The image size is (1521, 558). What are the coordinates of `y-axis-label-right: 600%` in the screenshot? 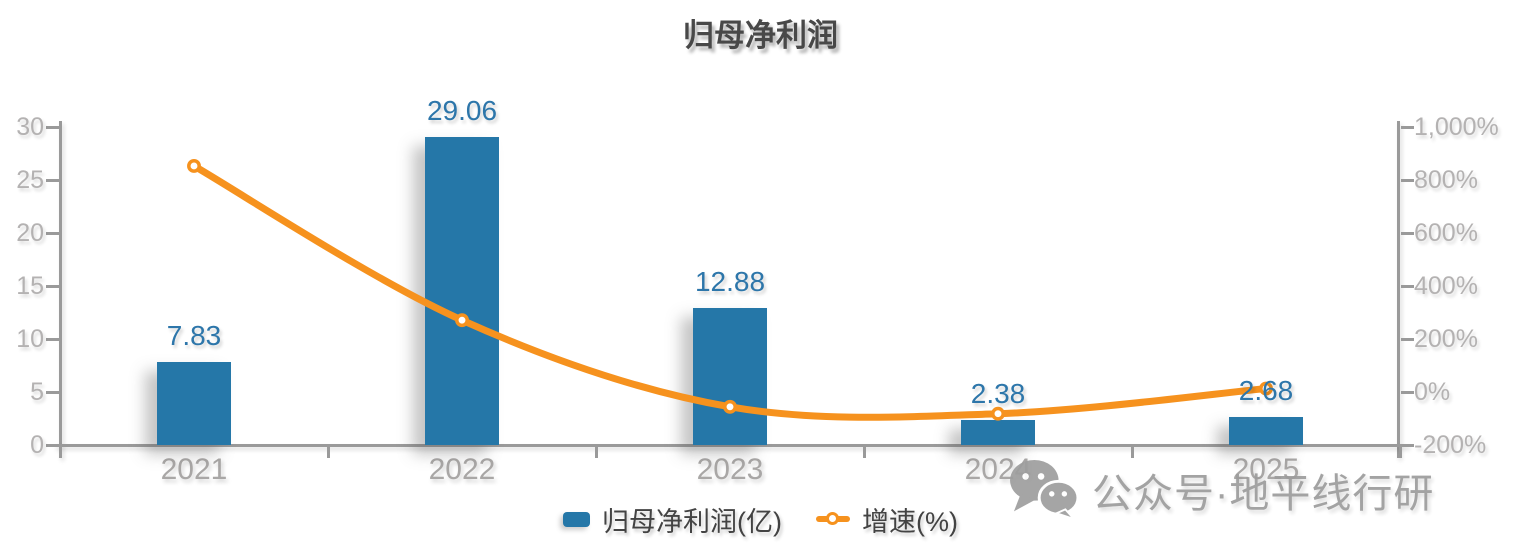 It's located at (1446, 233).